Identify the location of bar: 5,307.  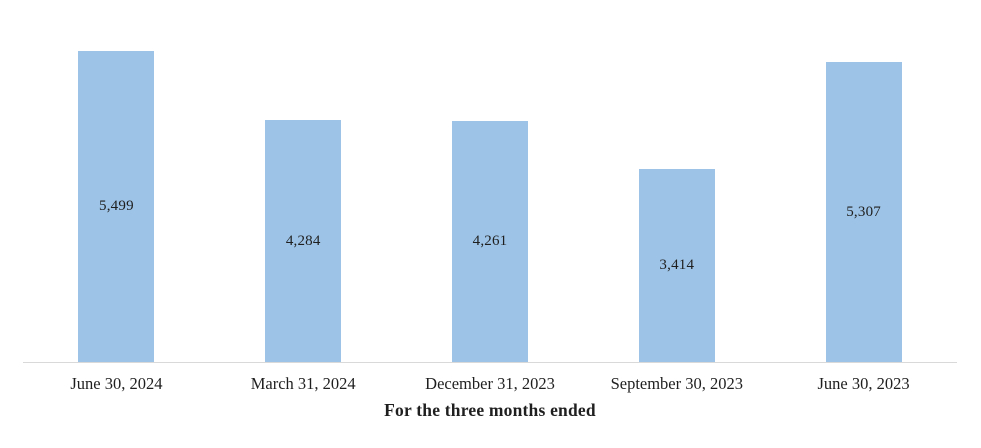
(863, 212).